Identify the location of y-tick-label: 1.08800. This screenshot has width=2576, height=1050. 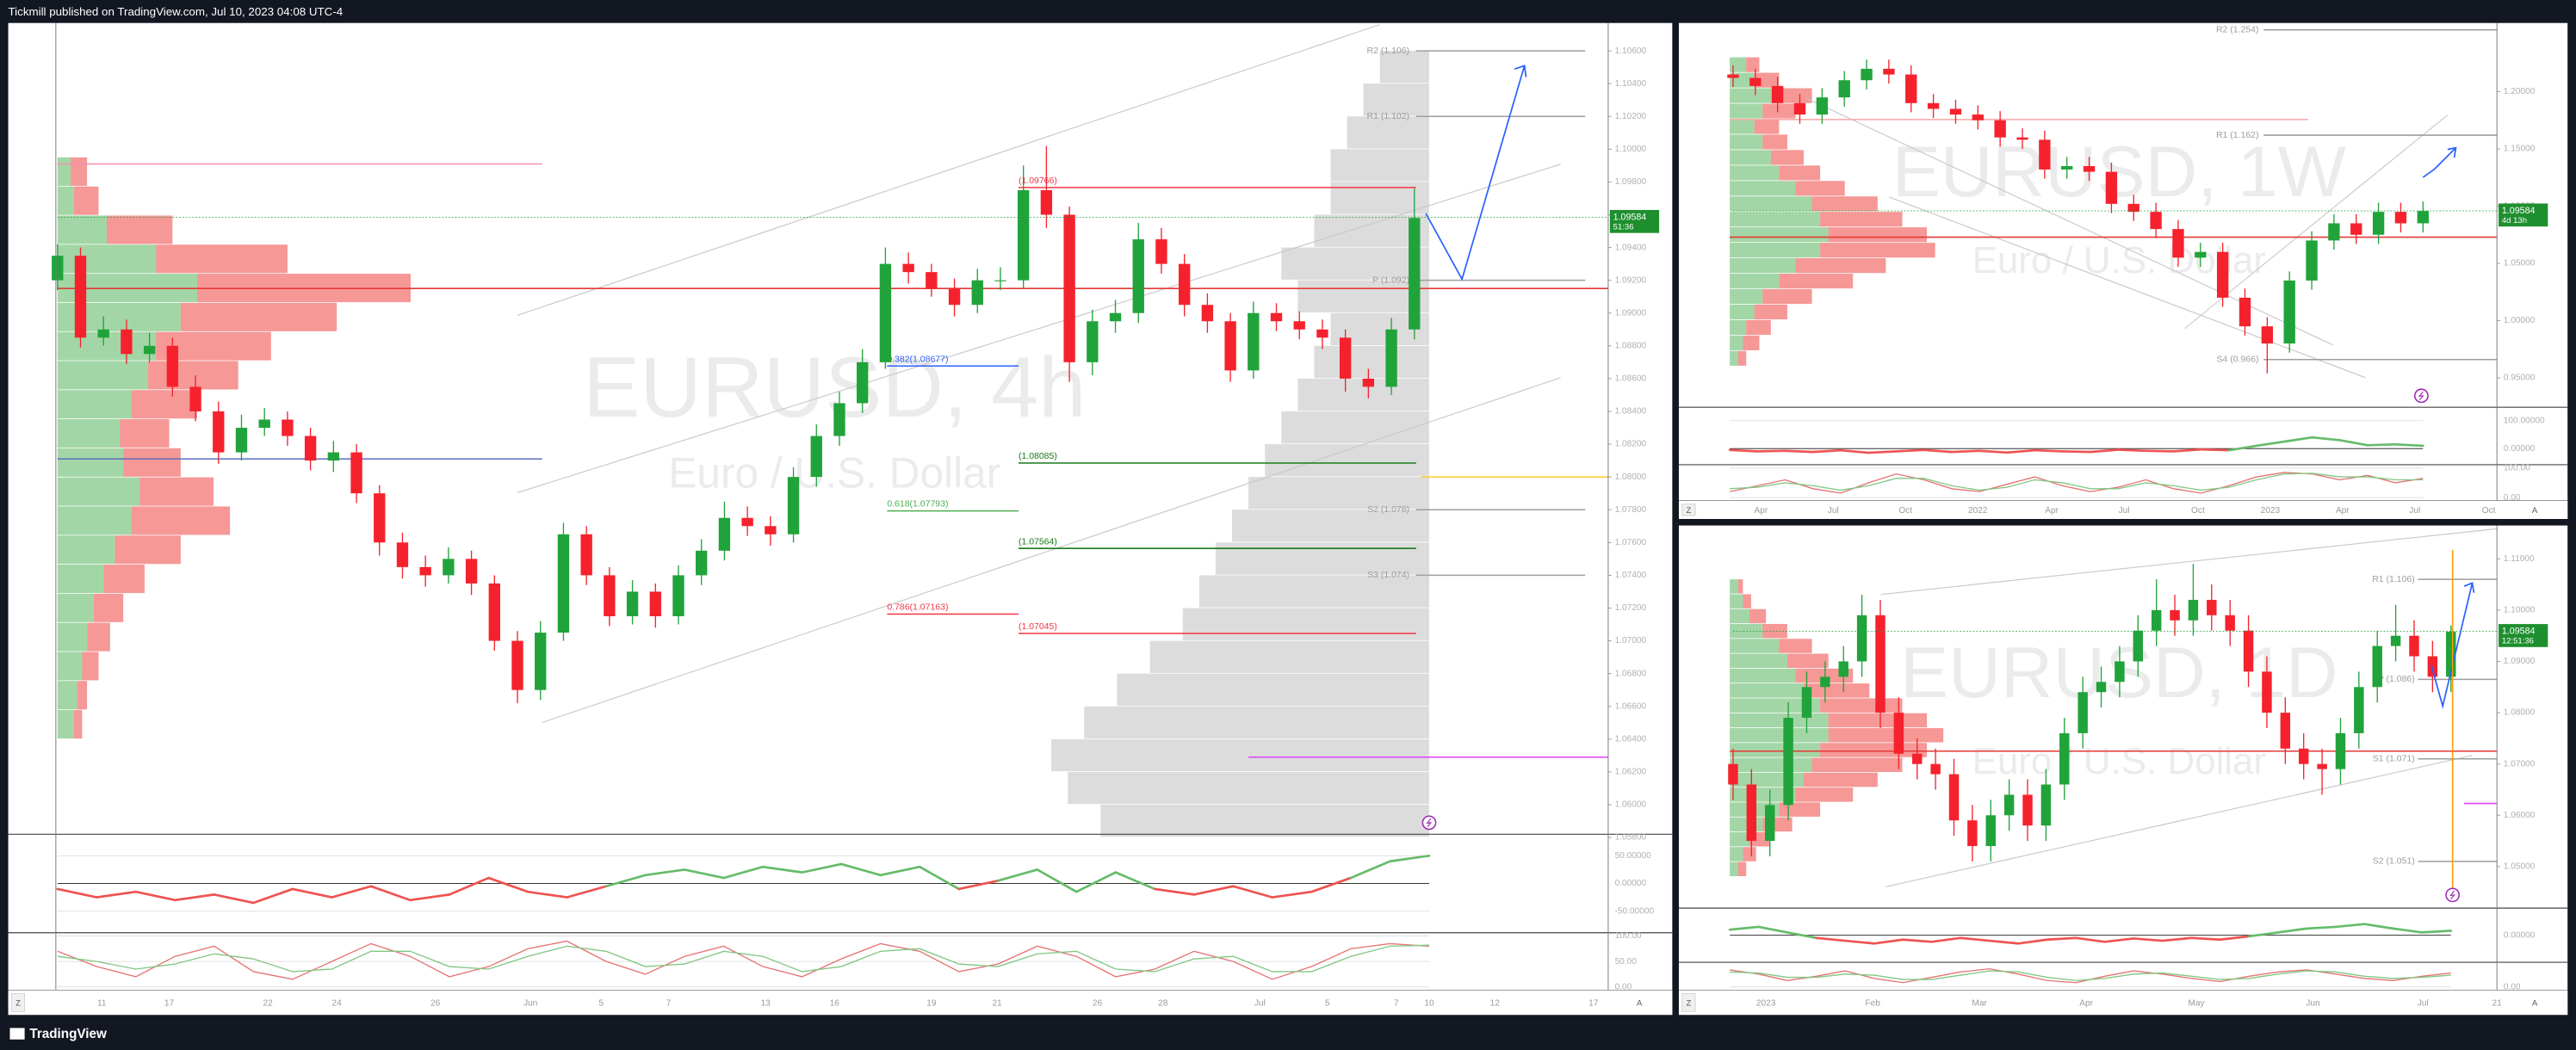
(1631, 346).